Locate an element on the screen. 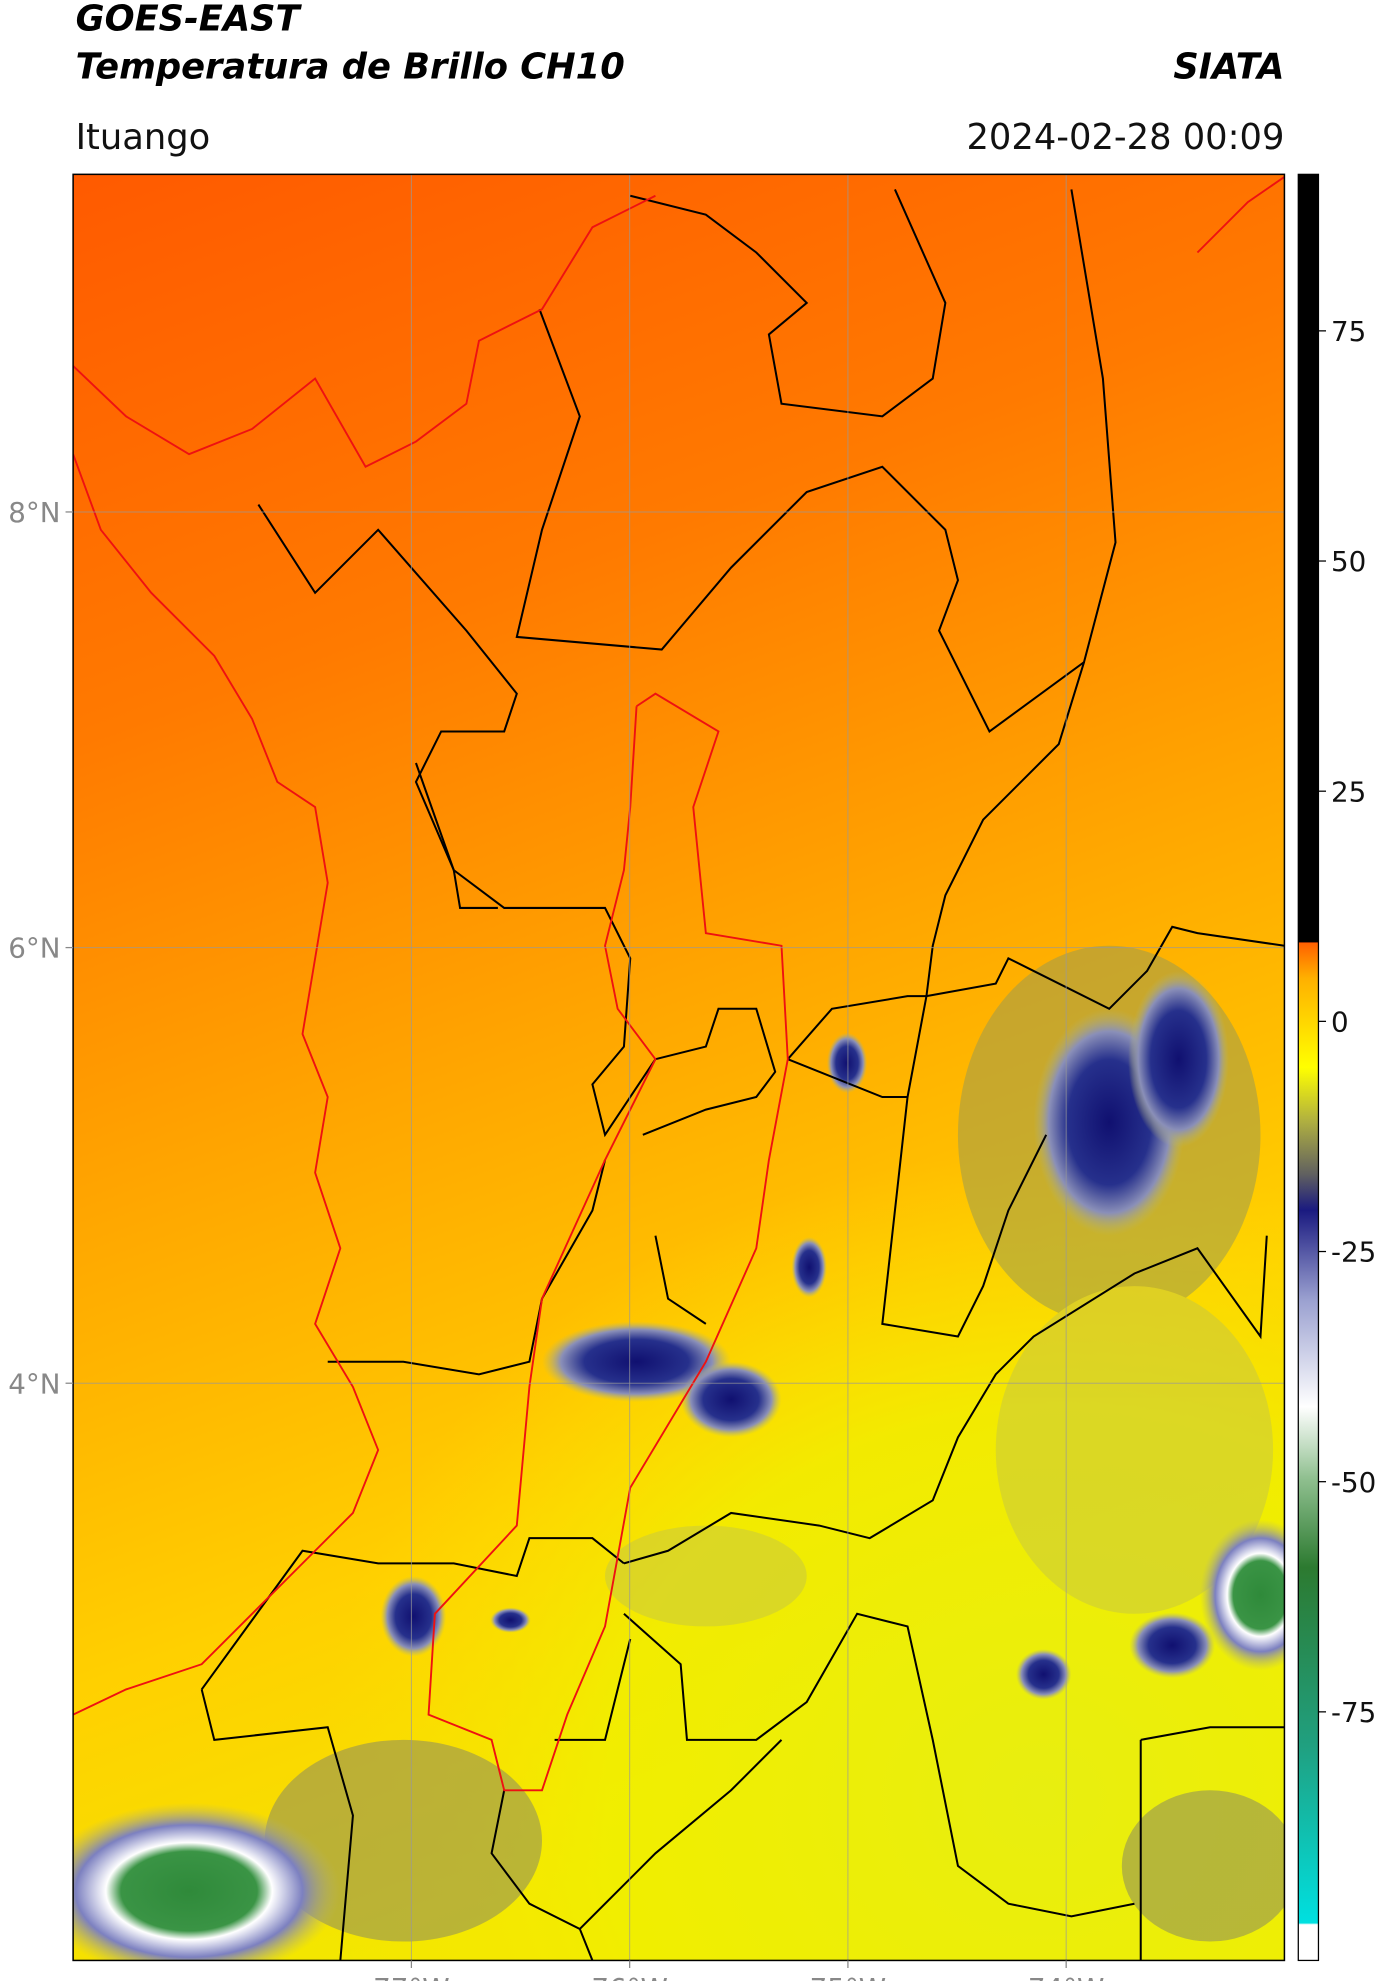 The image size is (1384, 1981). y-tick-label: 4°N is located at coordinates (34, 1383).